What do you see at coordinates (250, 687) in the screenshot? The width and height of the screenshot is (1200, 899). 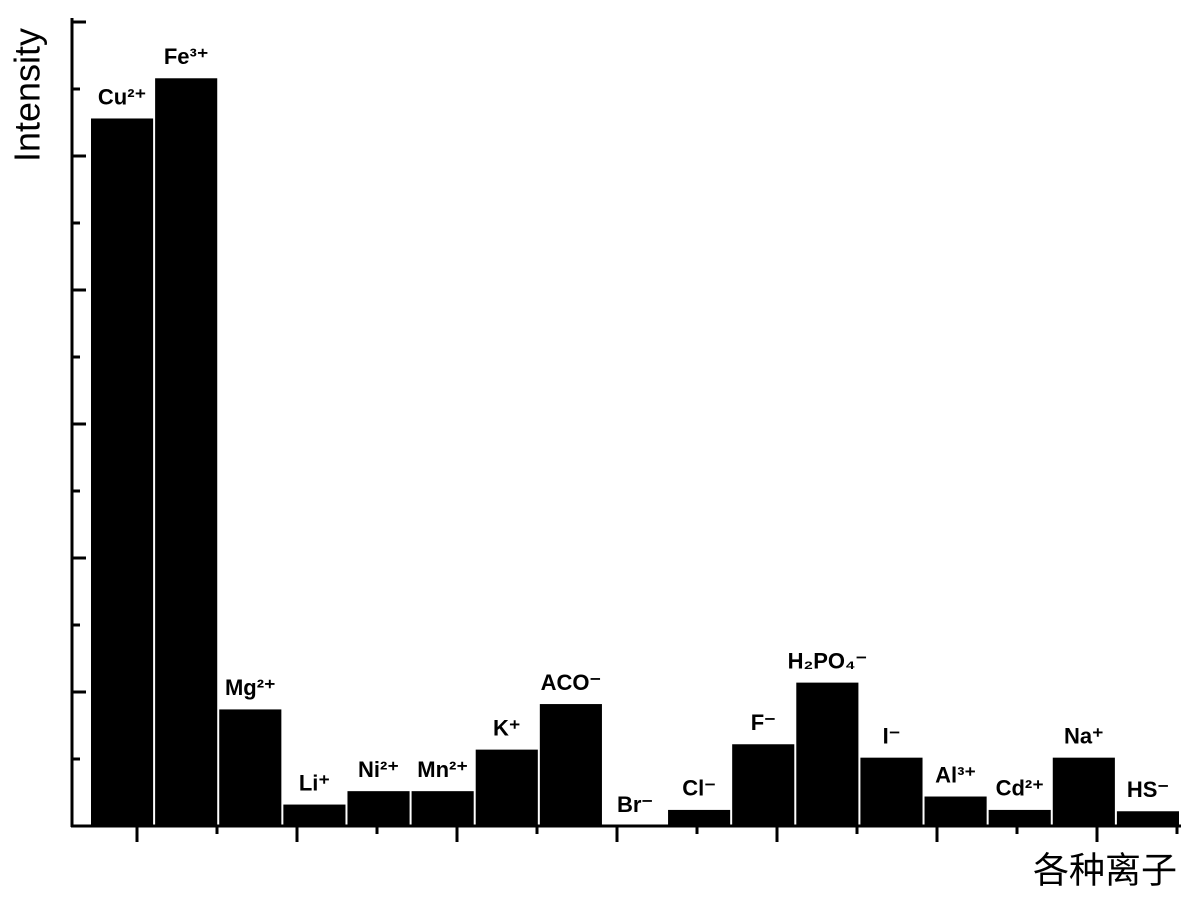 I see `bar-label: Mg²⁺` at bounding box center [250, 687].